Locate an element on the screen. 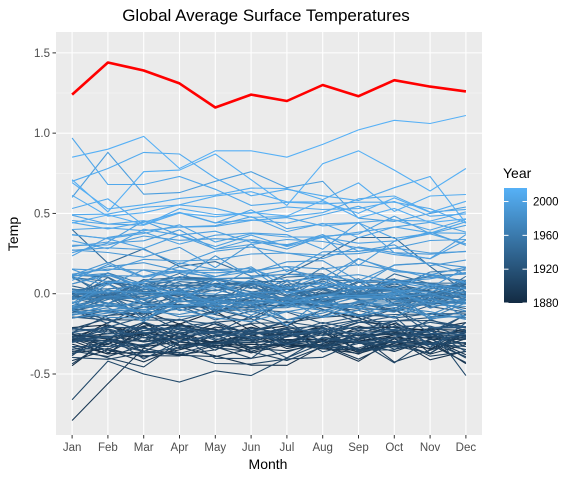 This screenshot has height=480, width=576. series-line-2015 is located at coordinates (269, 142).